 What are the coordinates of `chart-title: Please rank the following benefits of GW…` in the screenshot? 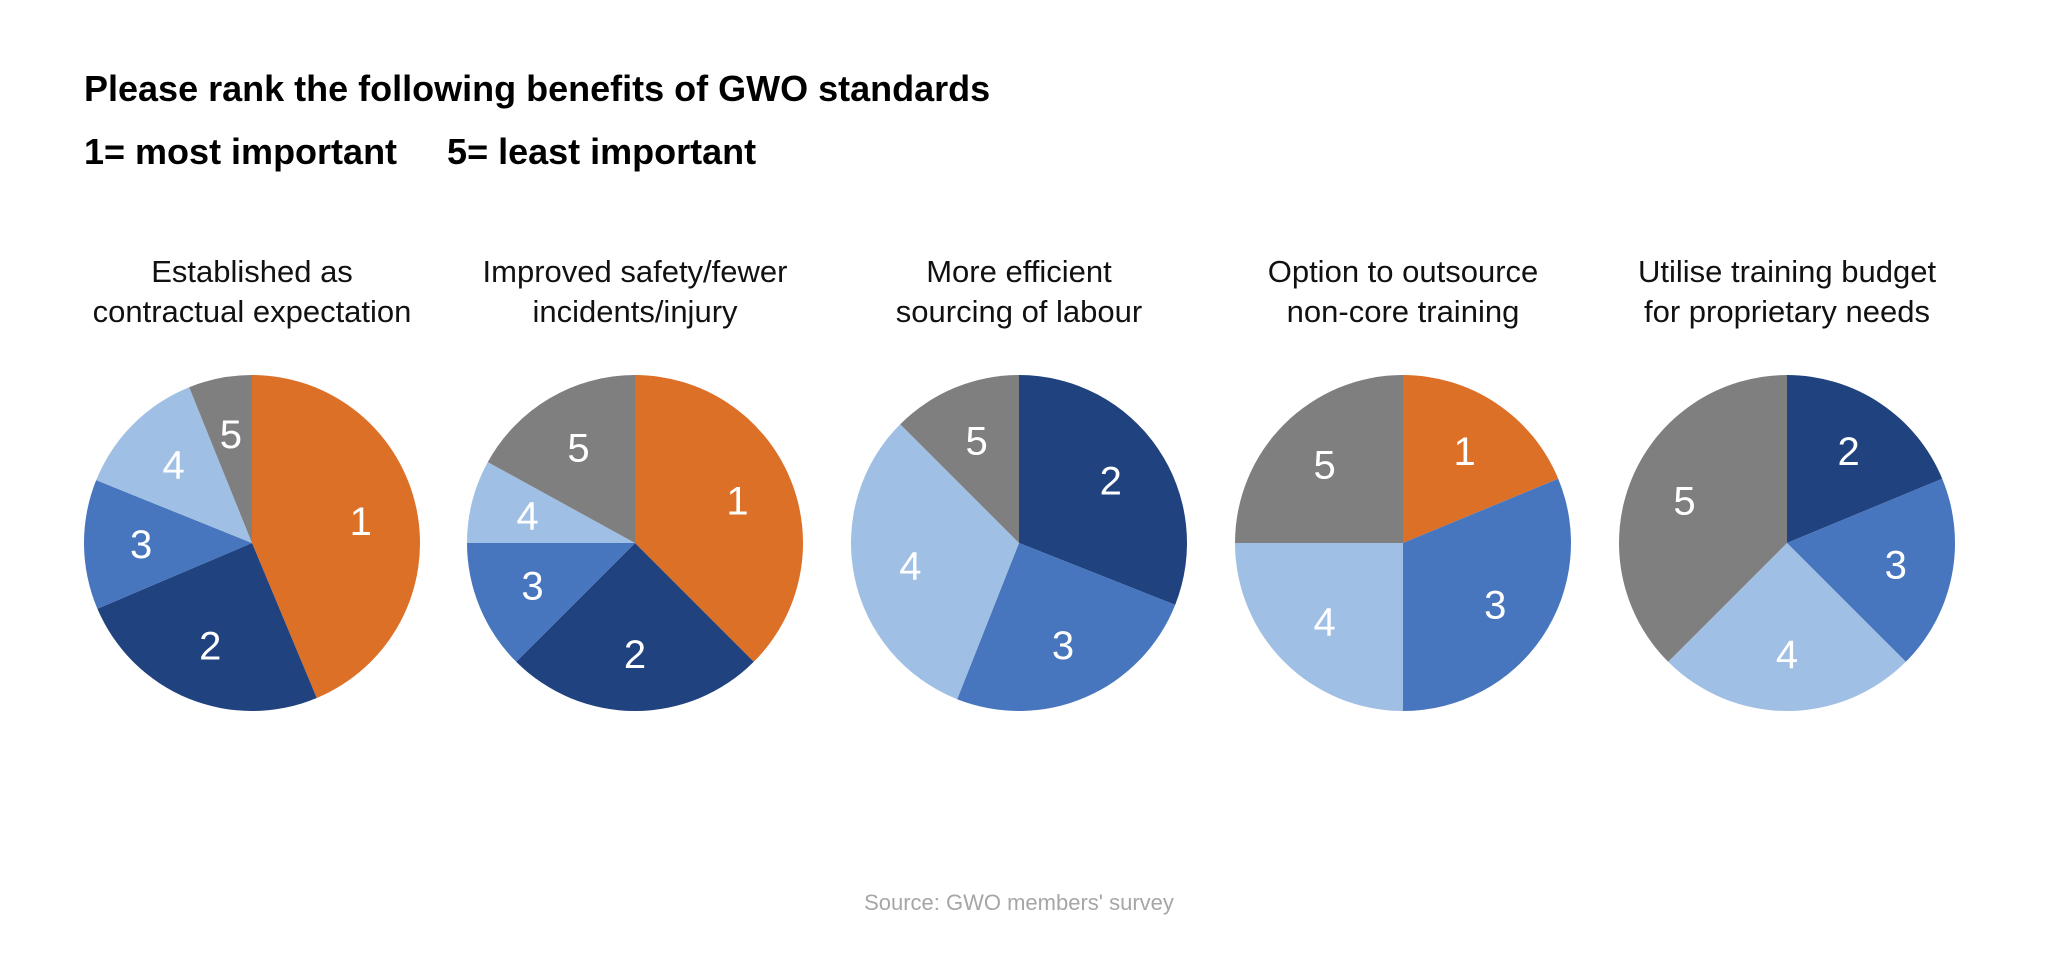 It's located at (537, 88).